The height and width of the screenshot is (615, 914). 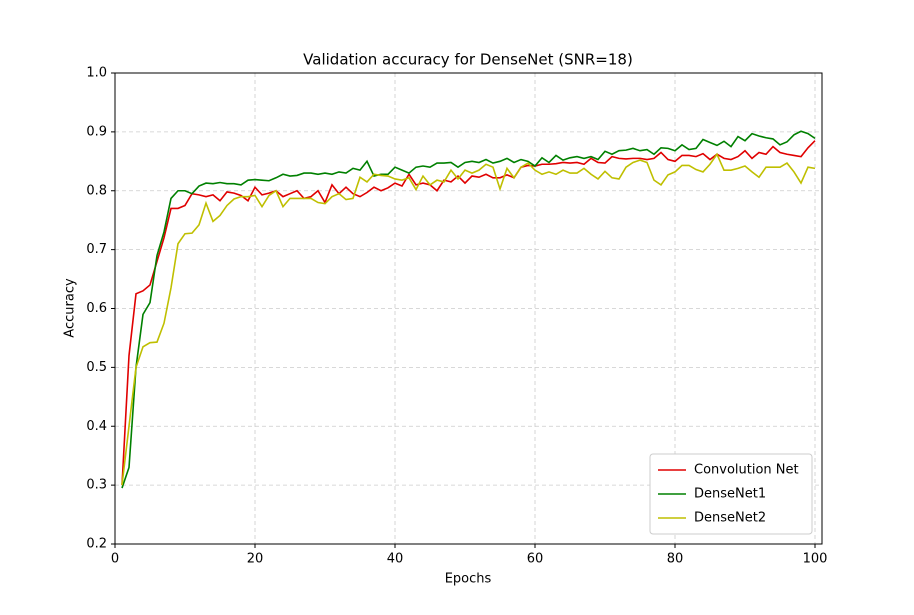 I want to click on x-tick-label: 20, so click(x=255, y=559).